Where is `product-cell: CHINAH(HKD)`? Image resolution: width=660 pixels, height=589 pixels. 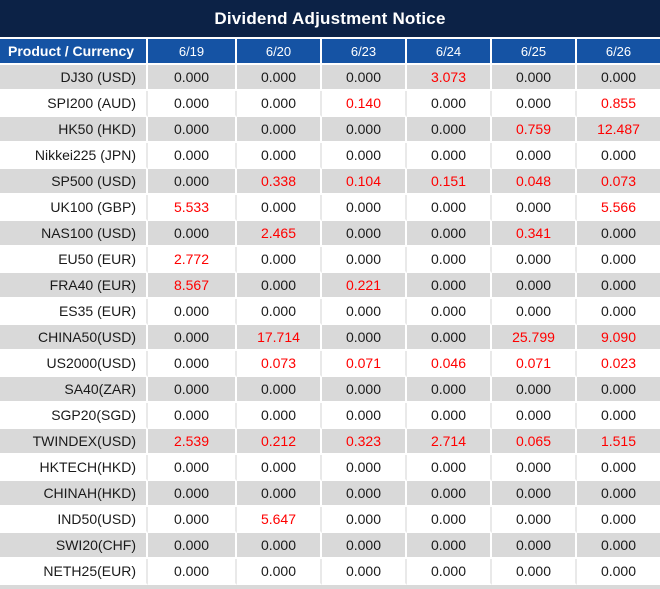
product-cell: CHINAH(HKD) is located at coordinates (74, 494).